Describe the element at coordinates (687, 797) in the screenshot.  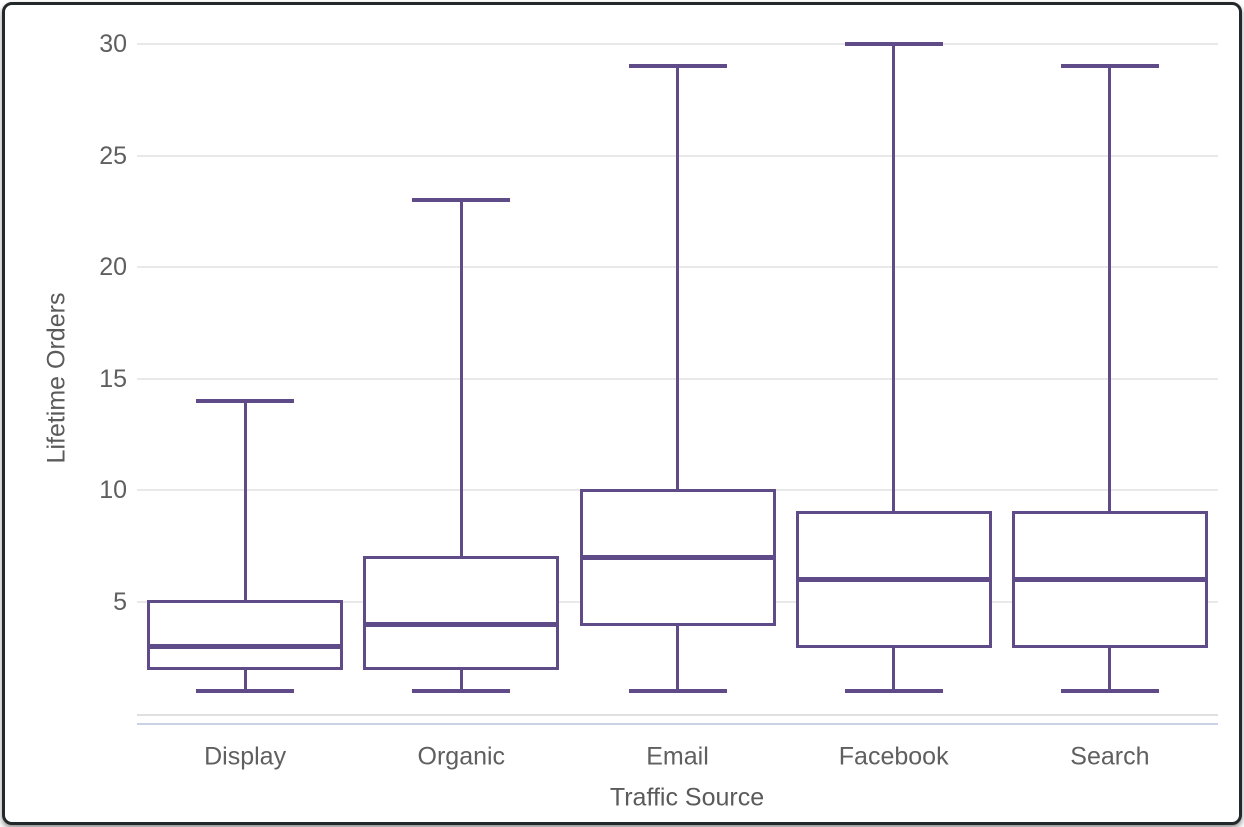
I see `x-axis-title: Traffic Source` at that location.